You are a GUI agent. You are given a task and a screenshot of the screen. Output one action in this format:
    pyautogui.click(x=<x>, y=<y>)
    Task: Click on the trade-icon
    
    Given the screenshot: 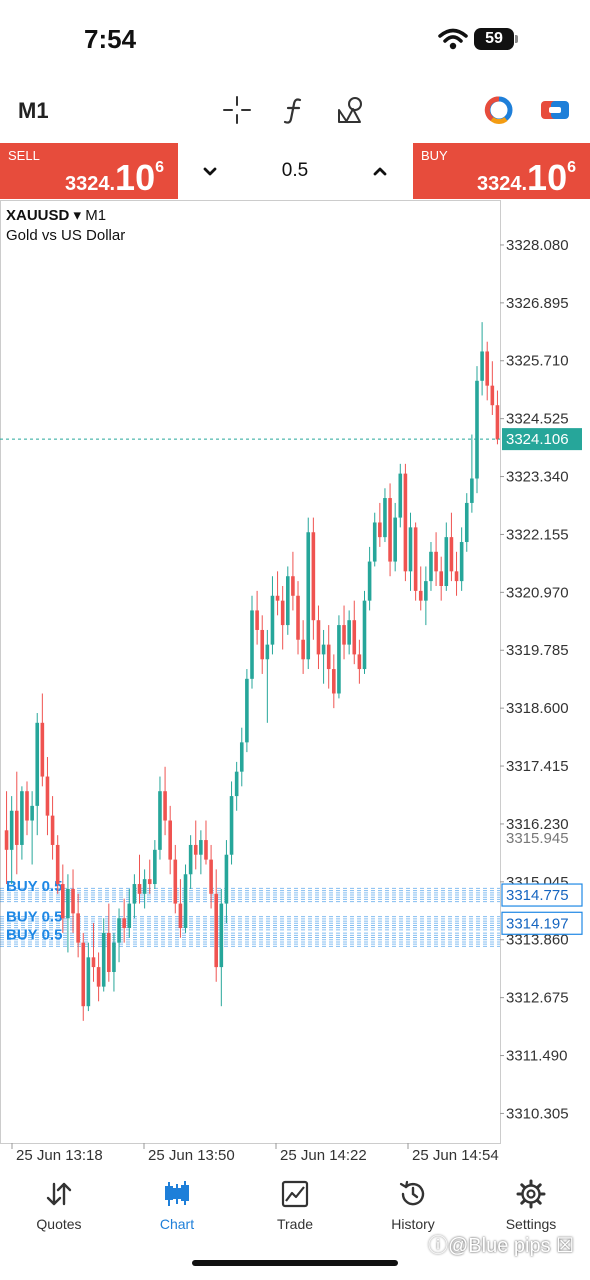 What is the action you would take?
    pyautogui.click(x=295, y=1194)
    